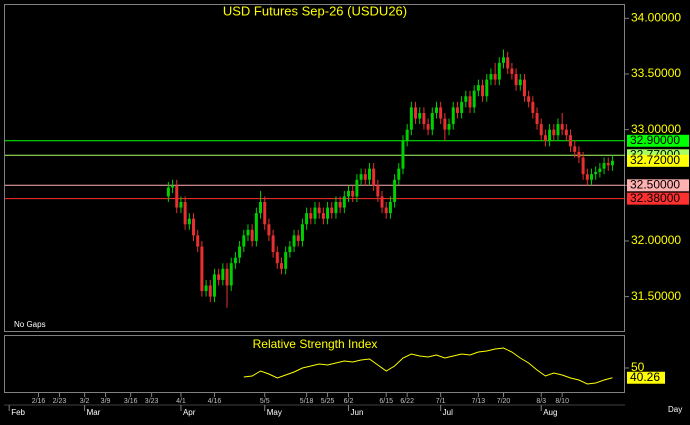 The width and height of the screenshot is (690, 425). Describe the element at coordinates (441, 401) in the screenshot. I see `x-tick-label: 7/1` at that location.